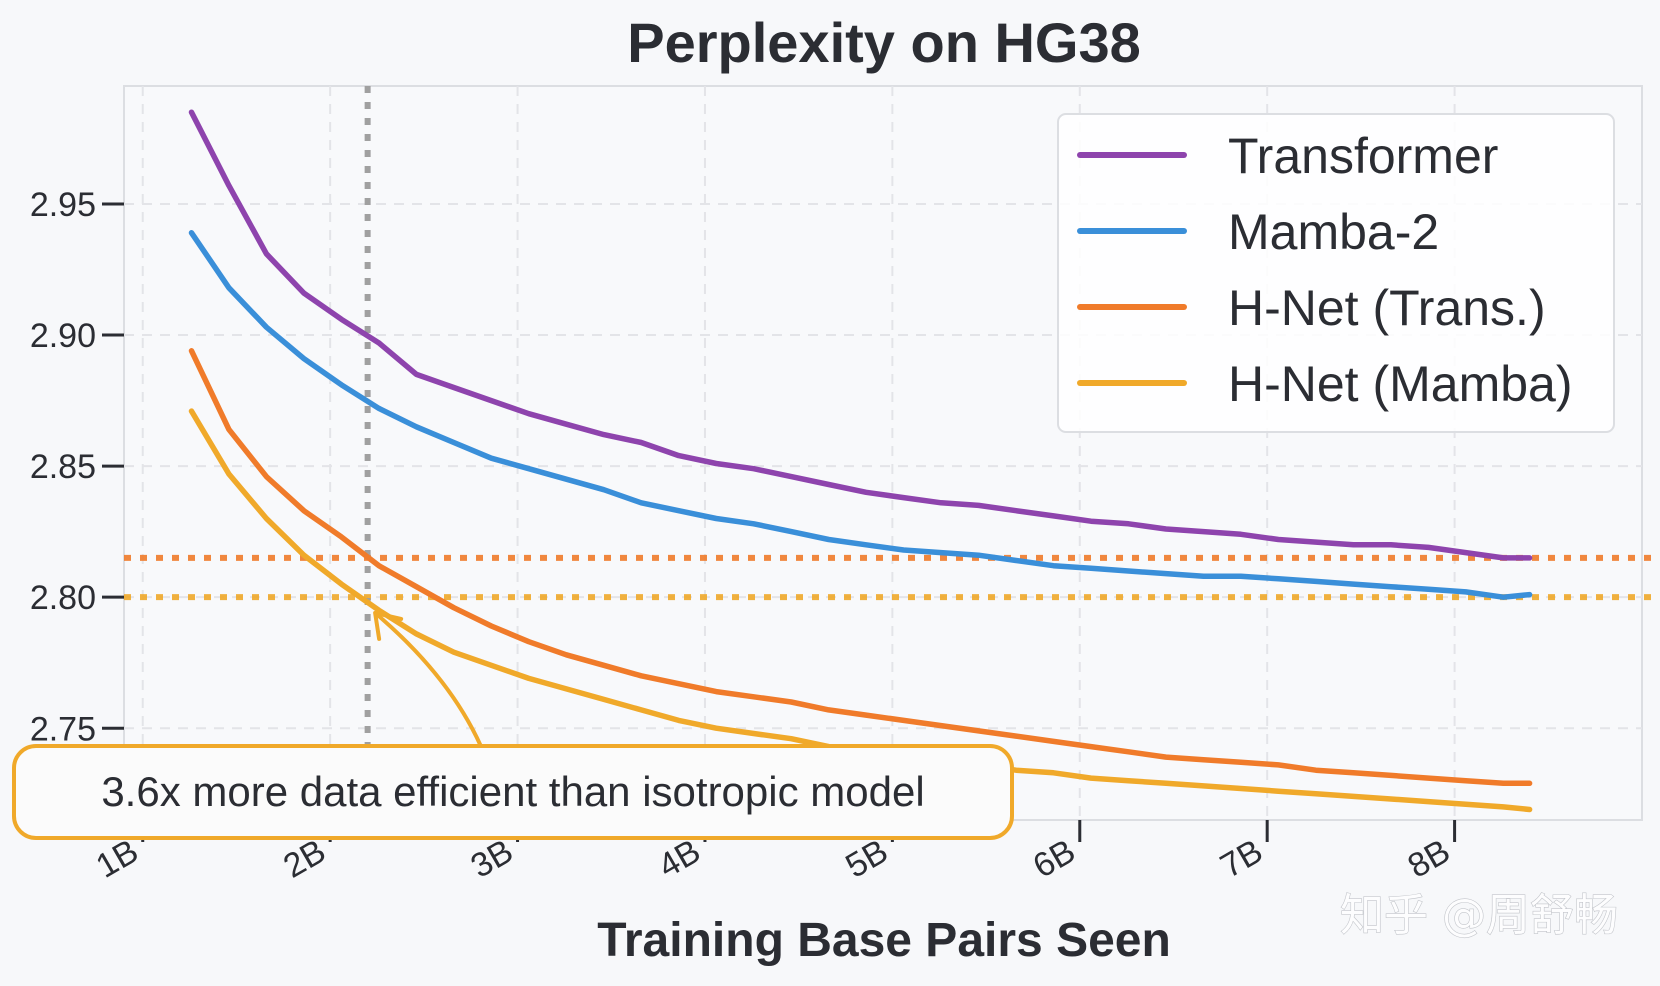  What do you see at coordinates (63, 729) in the screenshot?
I see `y-tick-label-2.75: 2.75` at bounding box center [63, 729].